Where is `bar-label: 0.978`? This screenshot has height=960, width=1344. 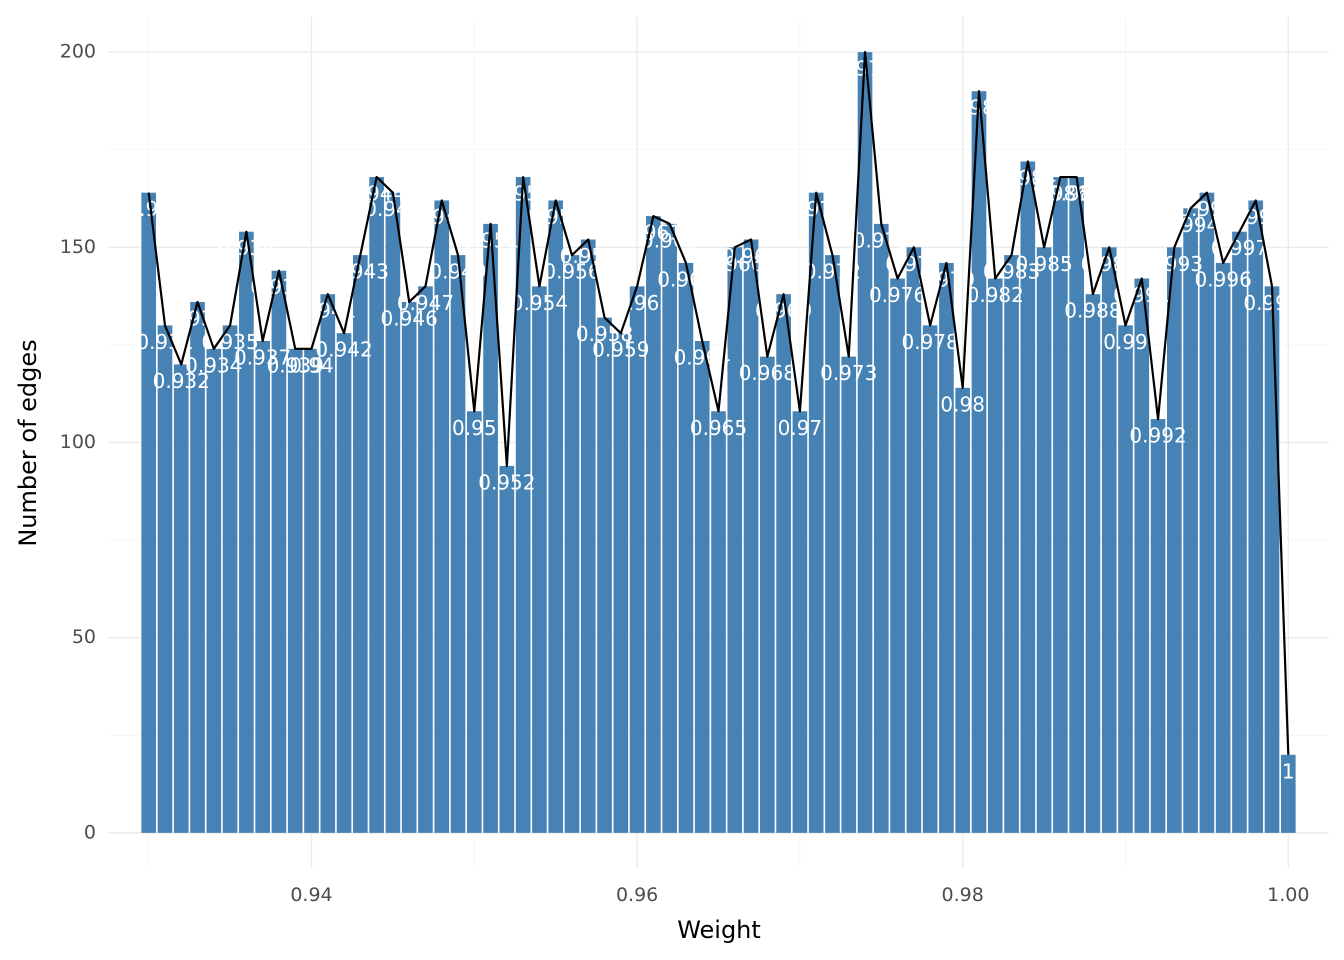 bar-label: 0.978 is located at coordinates (930, 342).